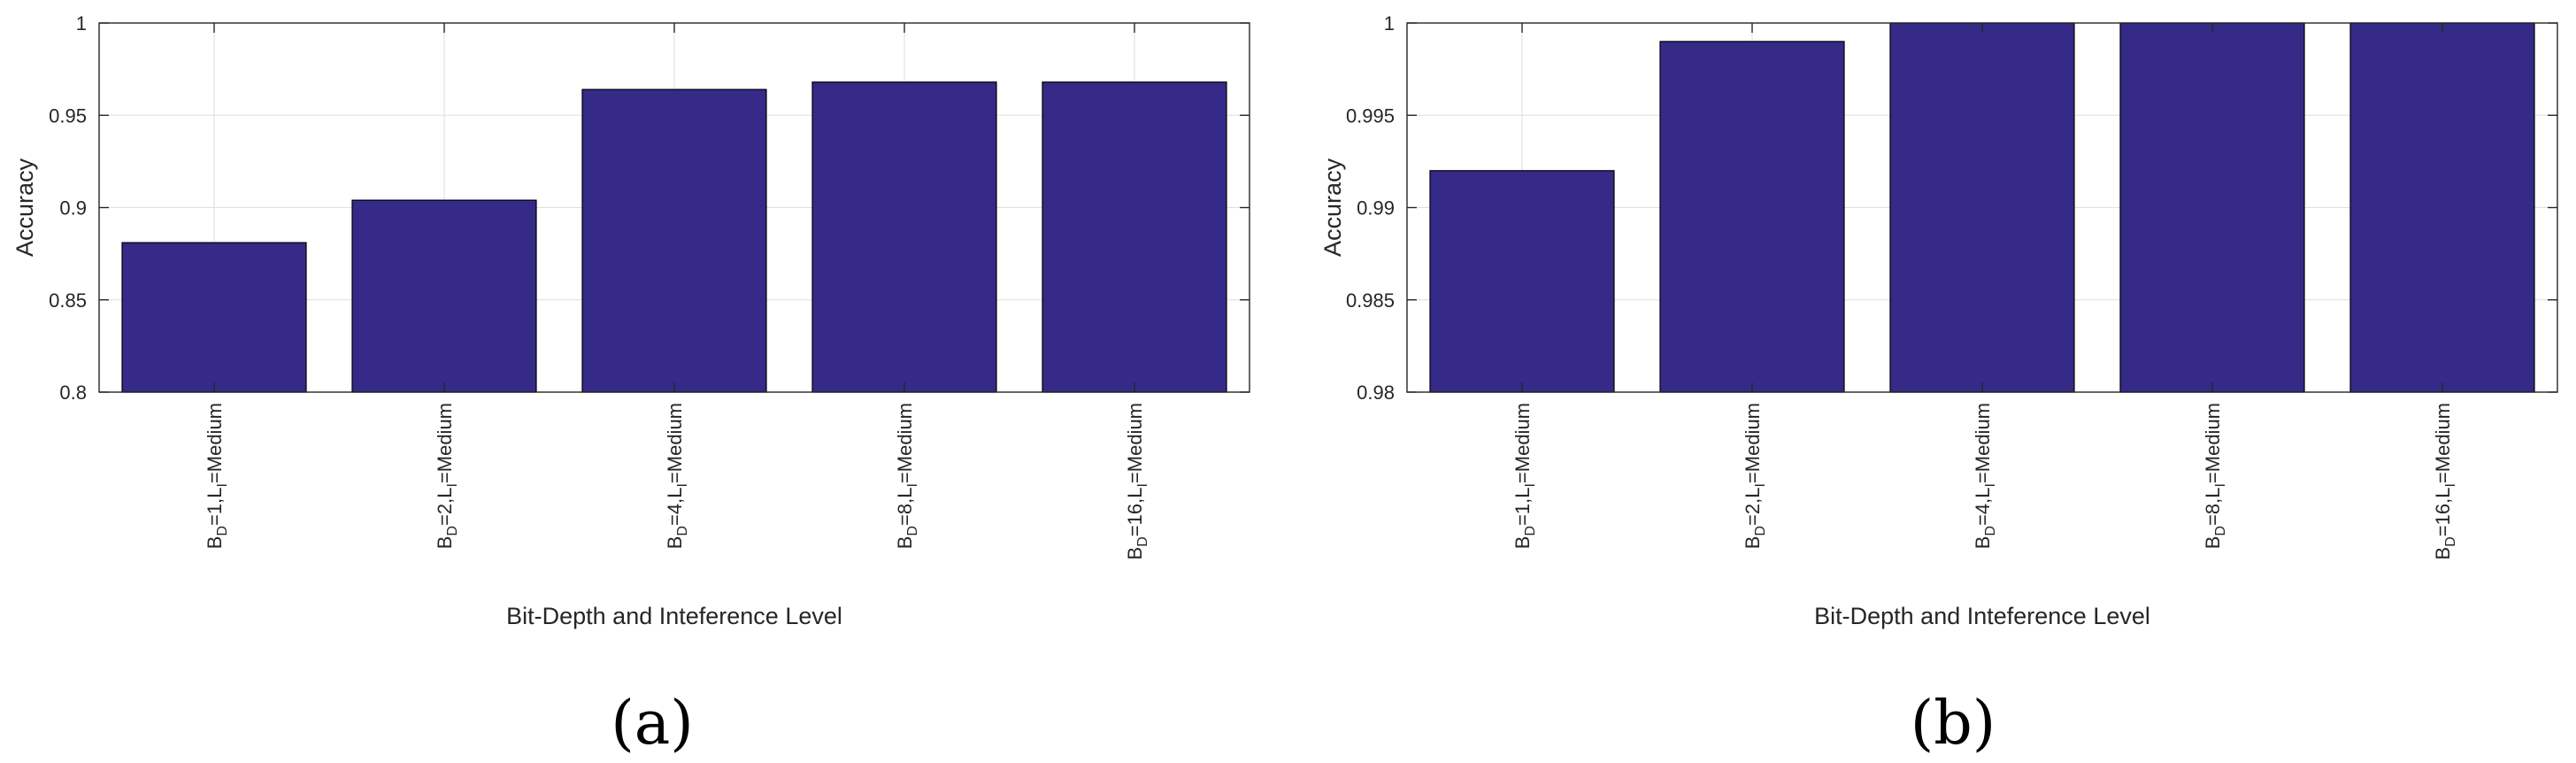 This screenshot has width=2576, height=763. Describe the element at coordinates (68, 300) in the screenshot. I see `y-tick-label: 0.85` at that location.